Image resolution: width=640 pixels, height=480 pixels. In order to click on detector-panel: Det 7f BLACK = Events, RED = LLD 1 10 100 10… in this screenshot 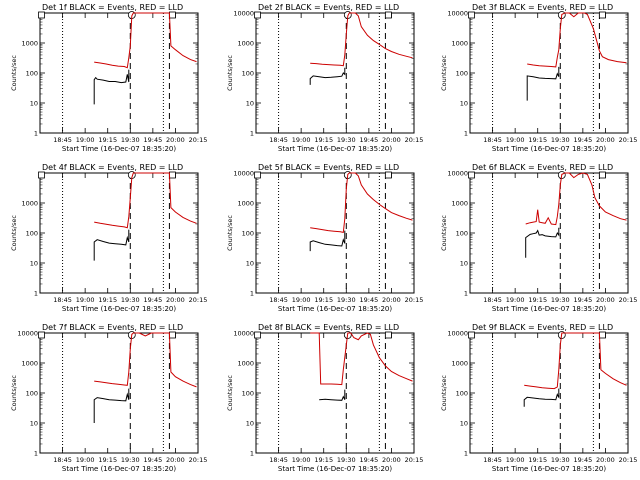, I will do `click(108, 398)`.